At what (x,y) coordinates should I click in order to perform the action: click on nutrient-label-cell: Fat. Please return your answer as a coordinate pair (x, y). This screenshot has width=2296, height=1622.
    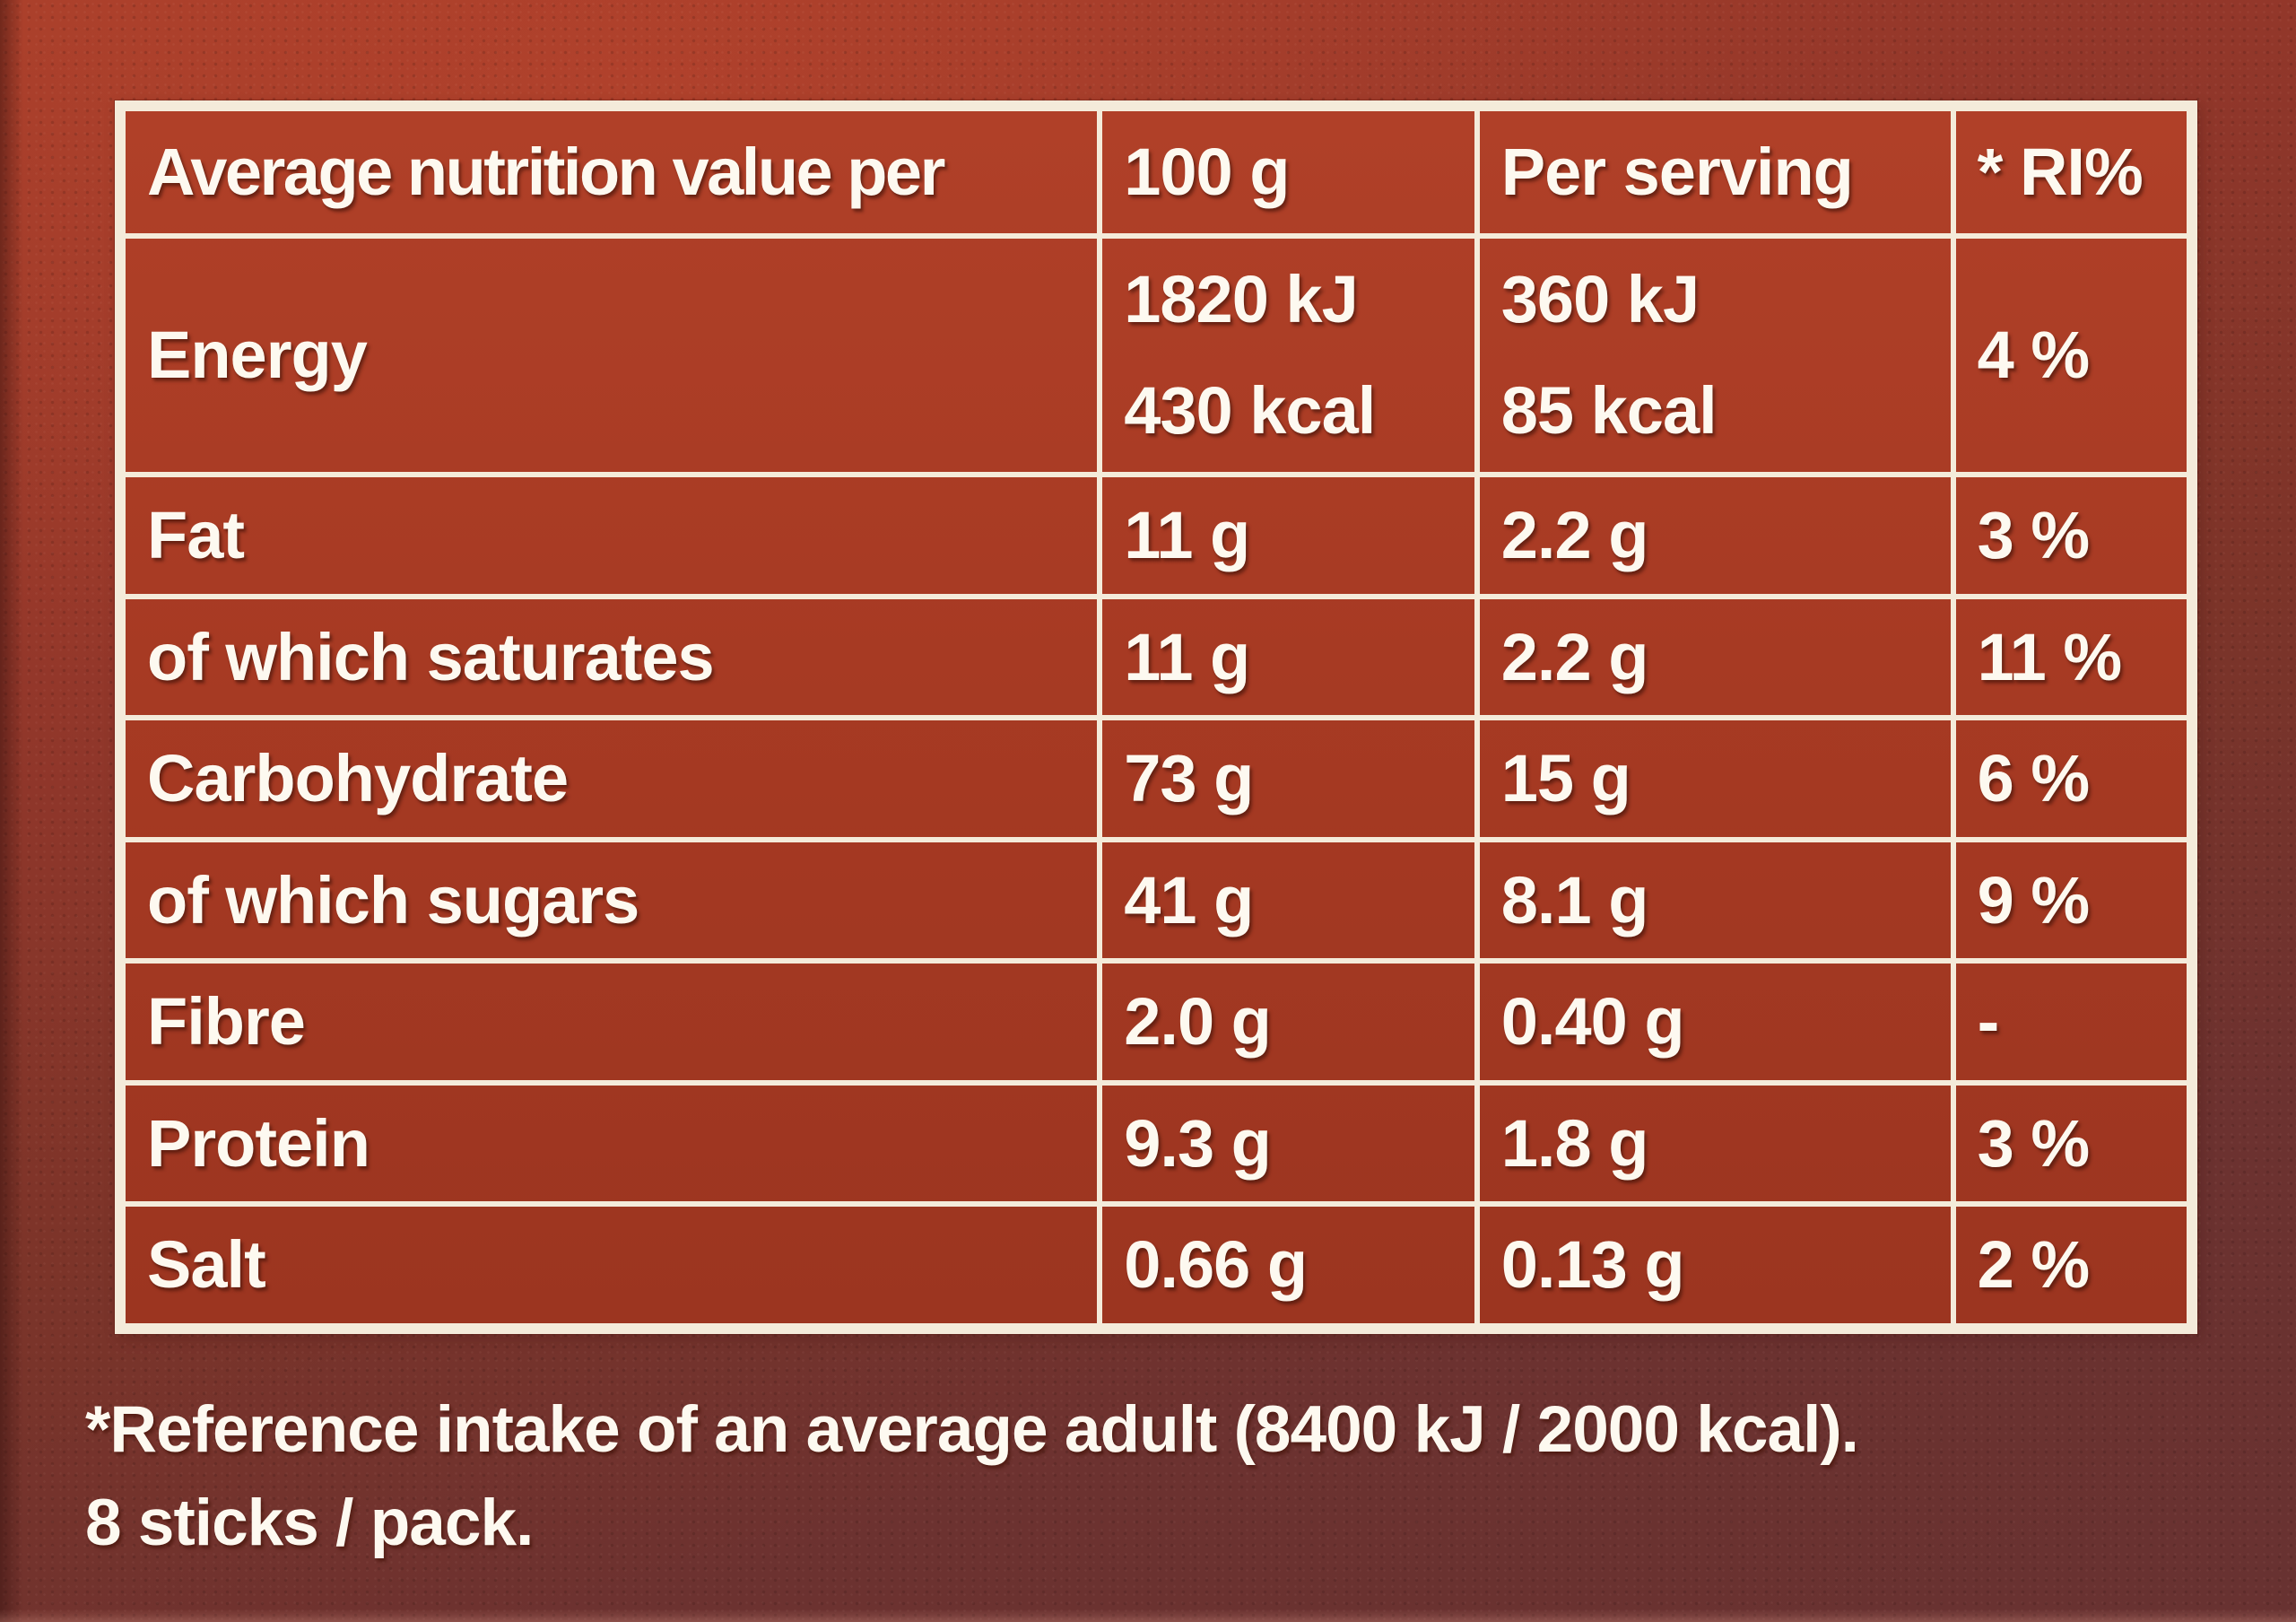
    Looking at the image, I should click on (614, 535).